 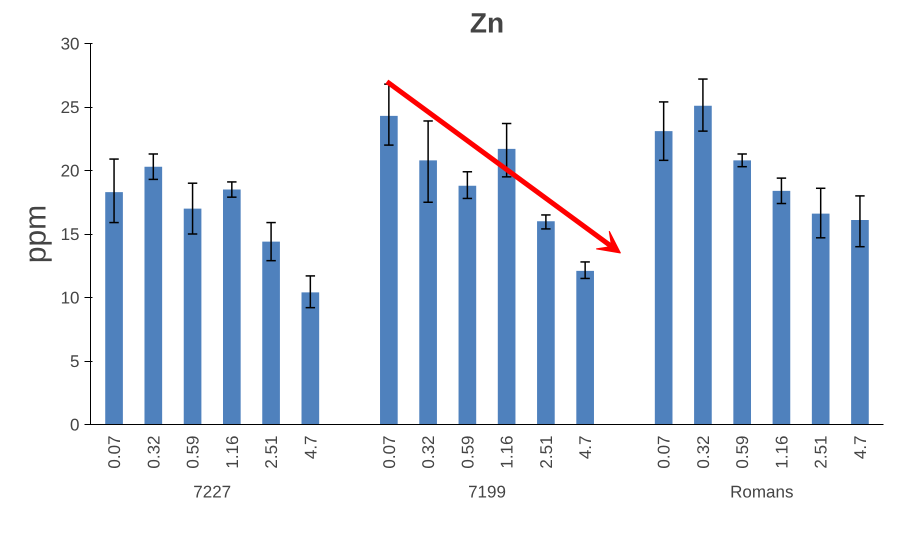 What do you see at coordinates (212, 492) in the screenshot?
I see `text: 7227` at bounding box center [212, 492].